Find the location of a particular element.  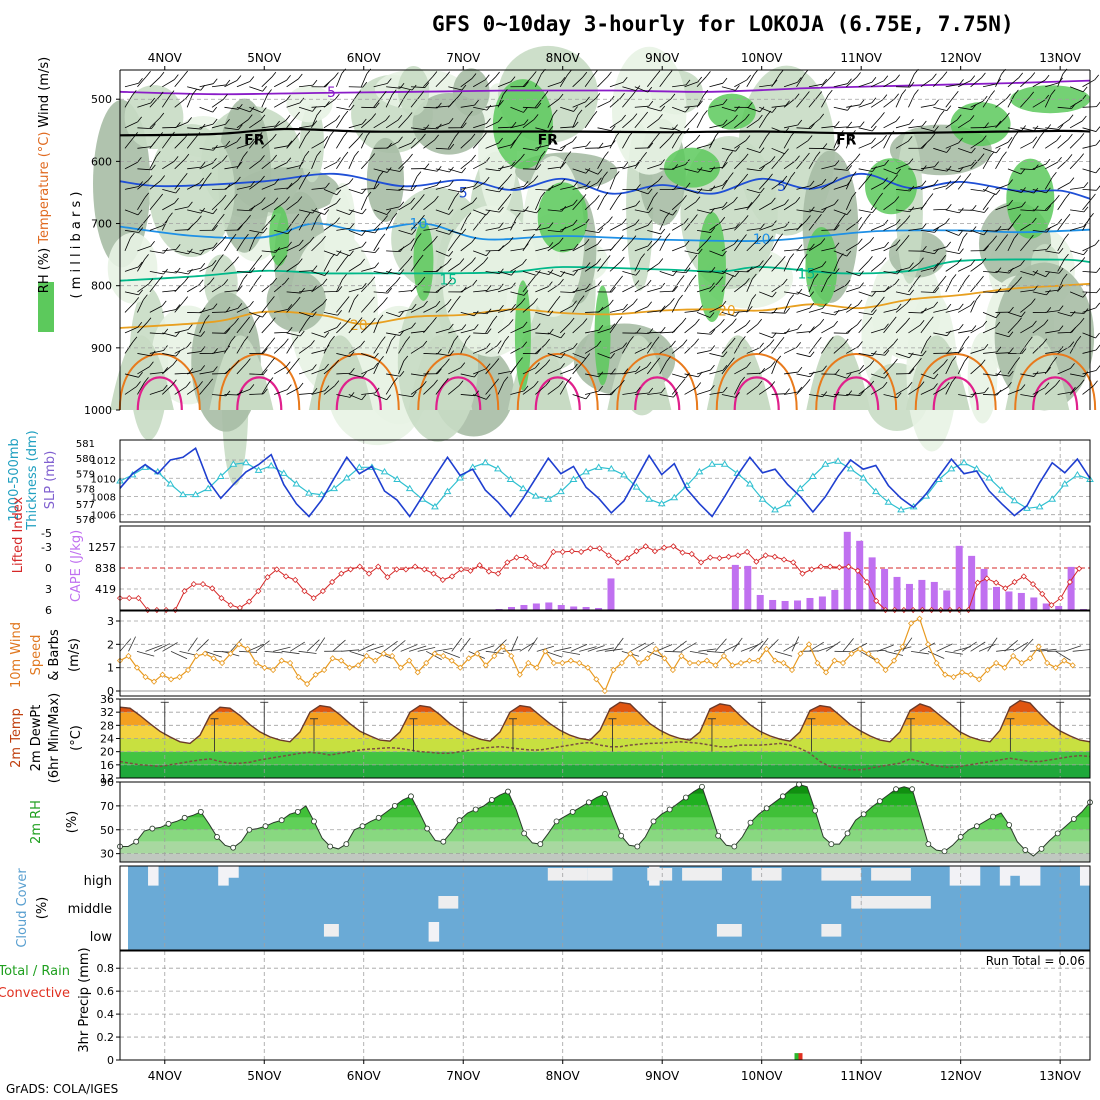

isotherm-surface-orange is located at coordinates (358, 382).